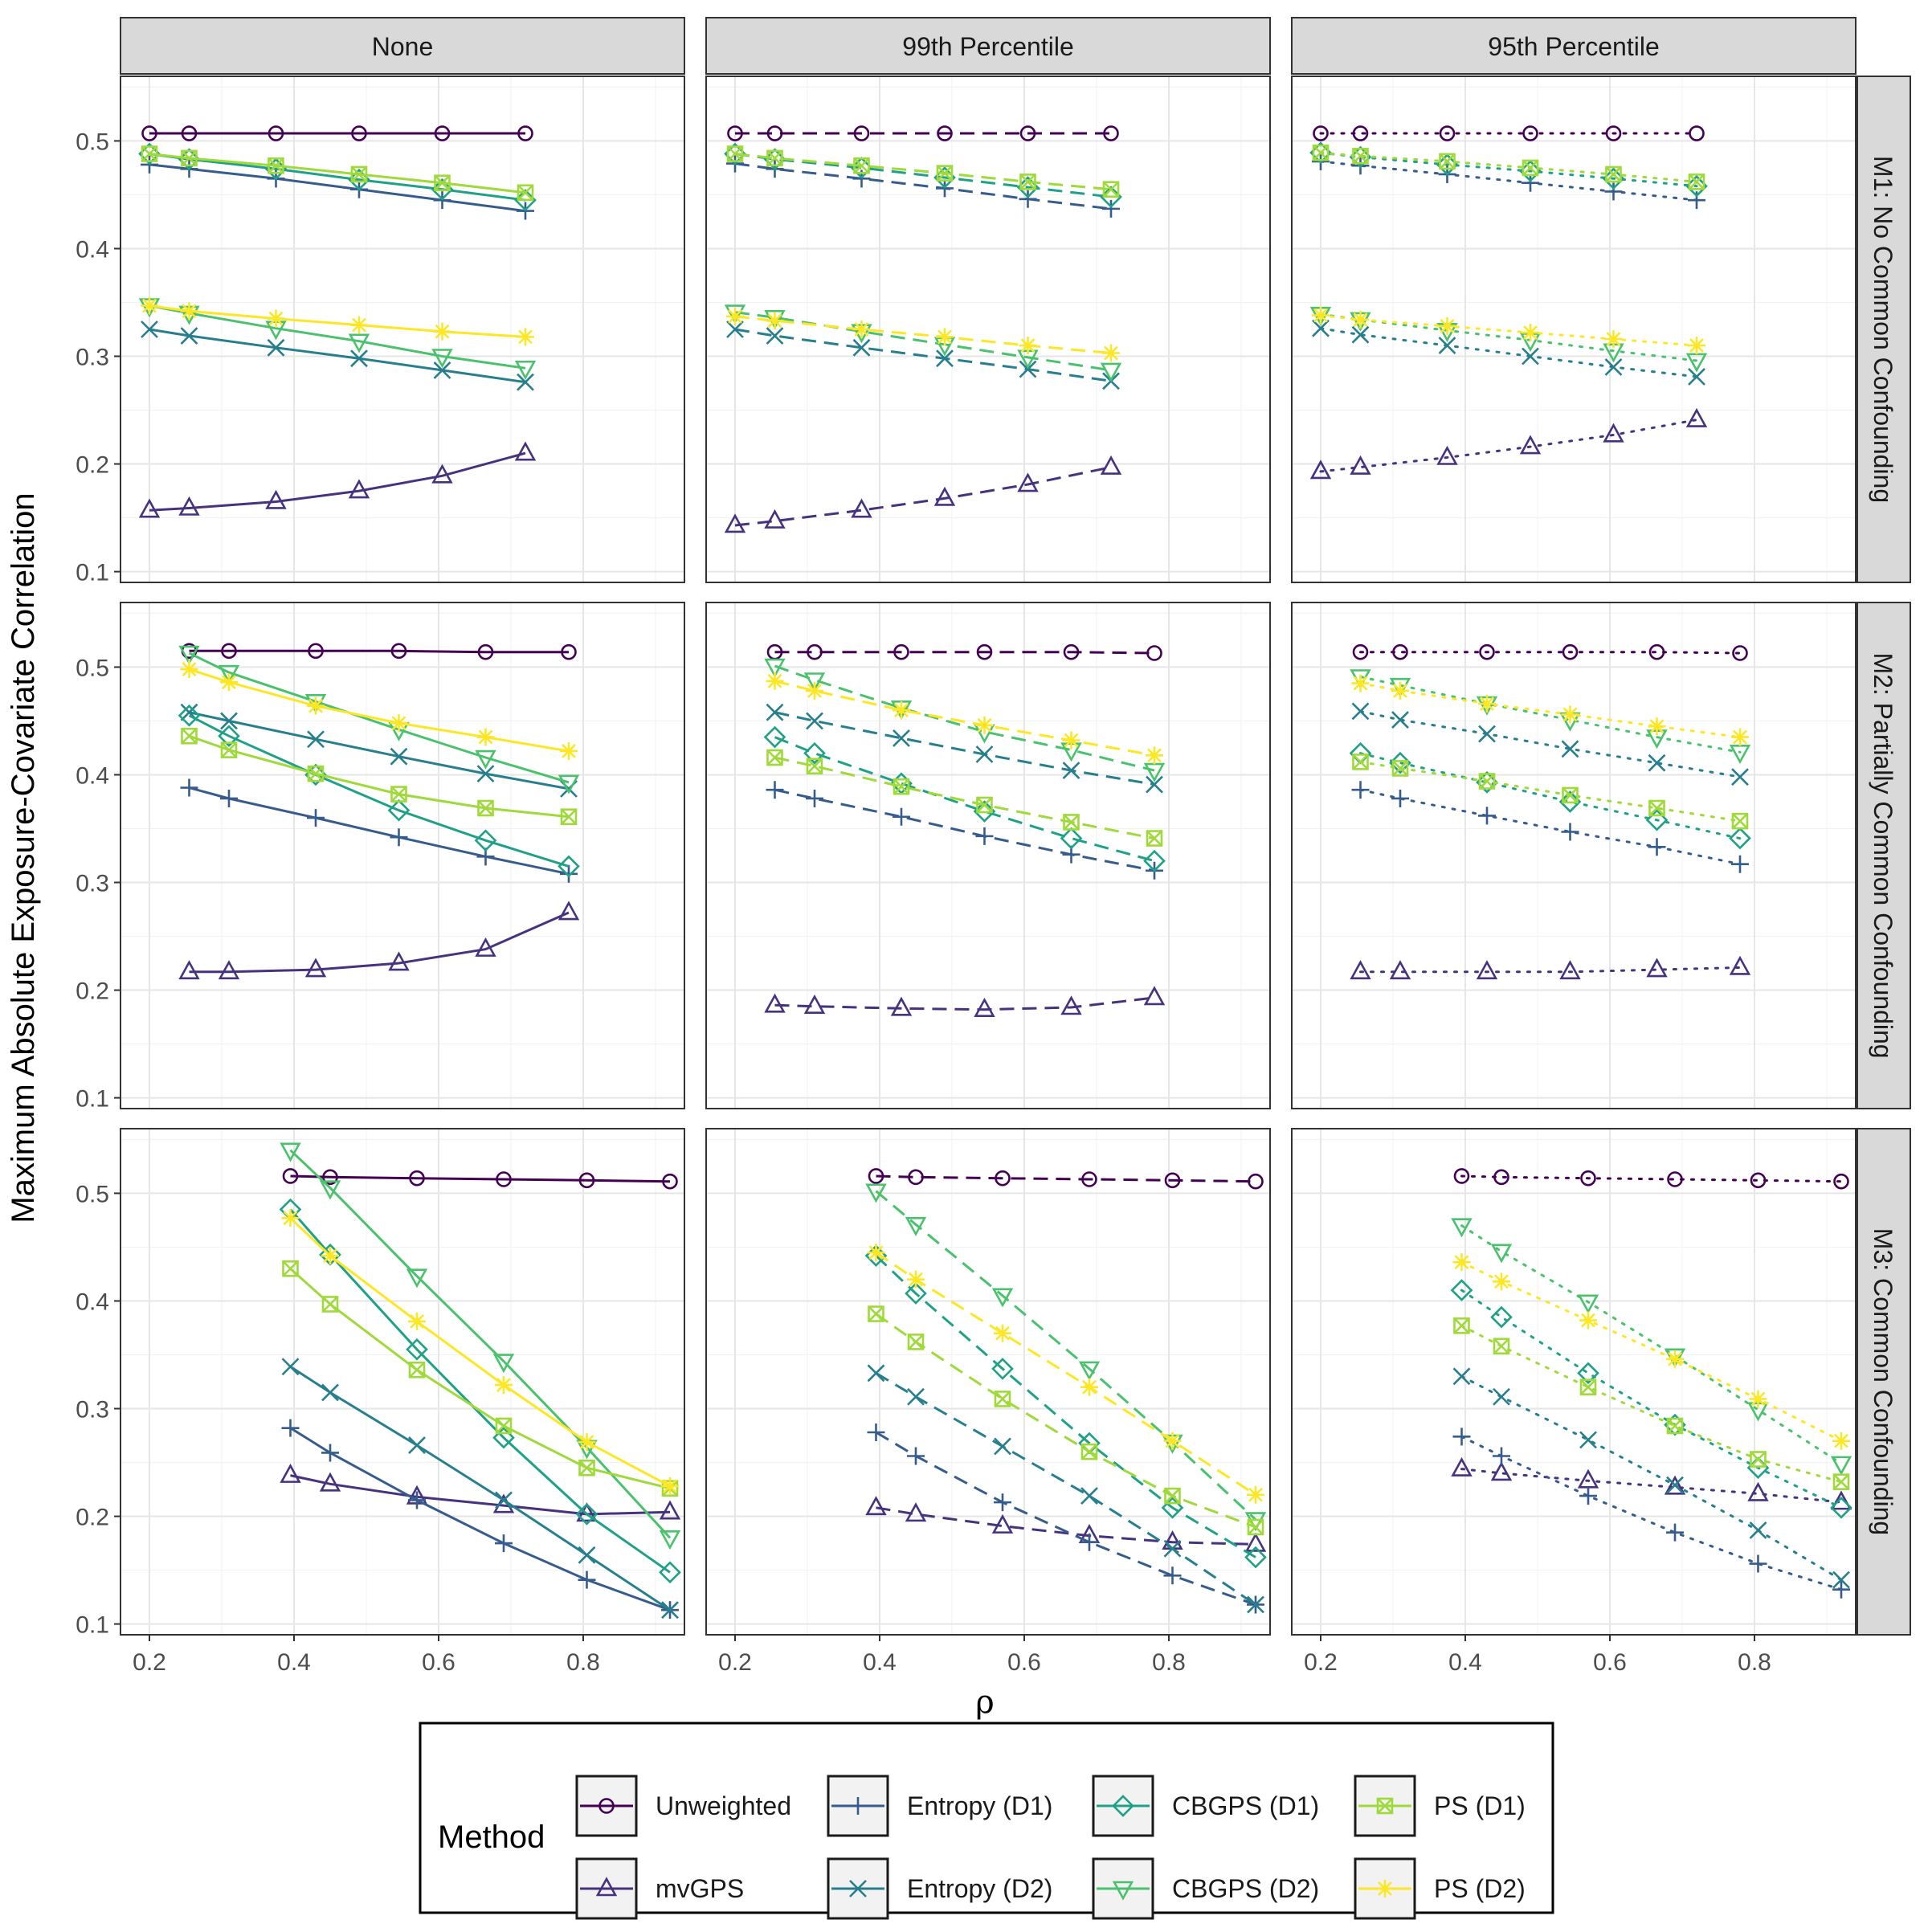  What do you see at coordinates (1440, 1806) in the screenshot?
I see `legend-entry: PS (D1)` at bounding box center [1440, 1806].